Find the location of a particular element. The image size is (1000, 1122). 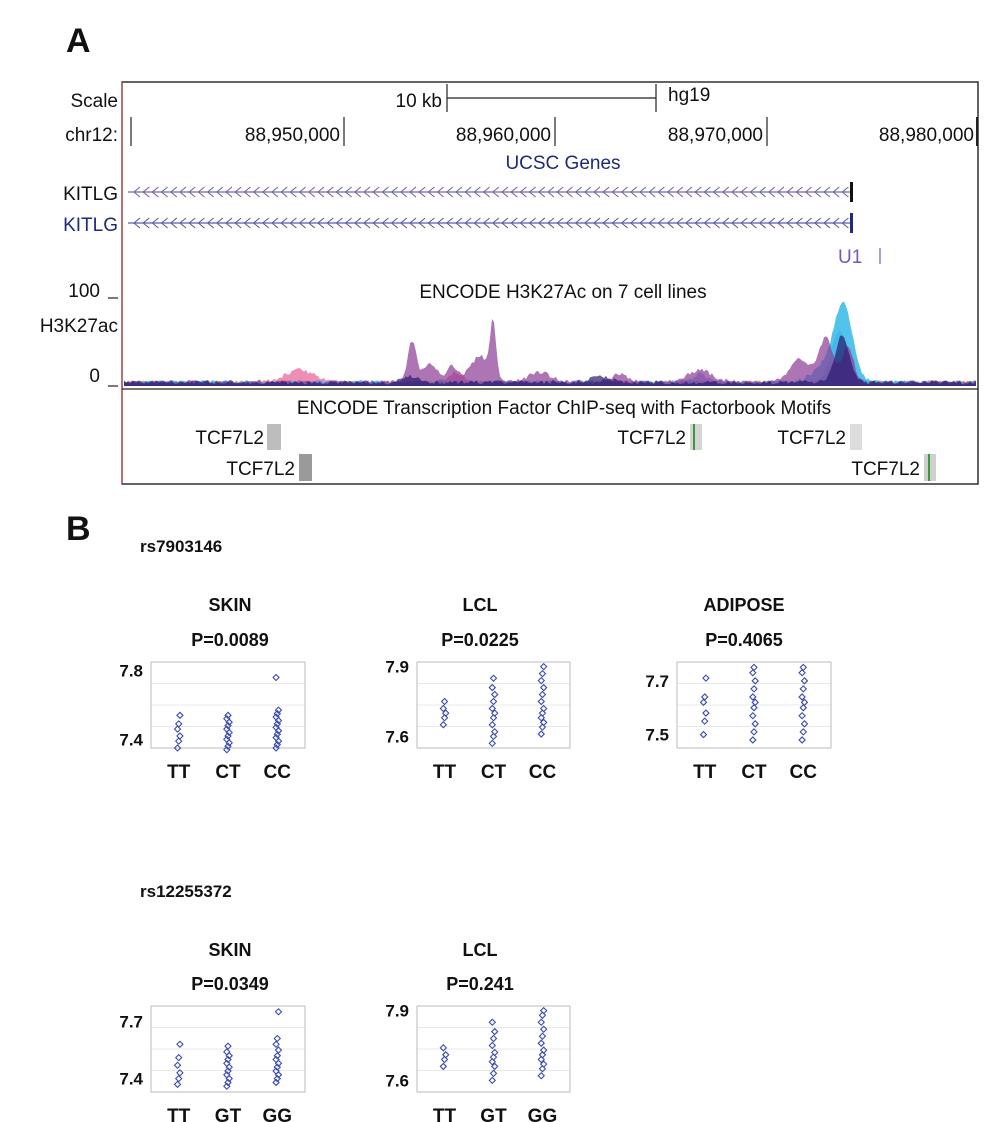

tfbs-site-1: TCF7L2 is located at coordinates (238, 437).